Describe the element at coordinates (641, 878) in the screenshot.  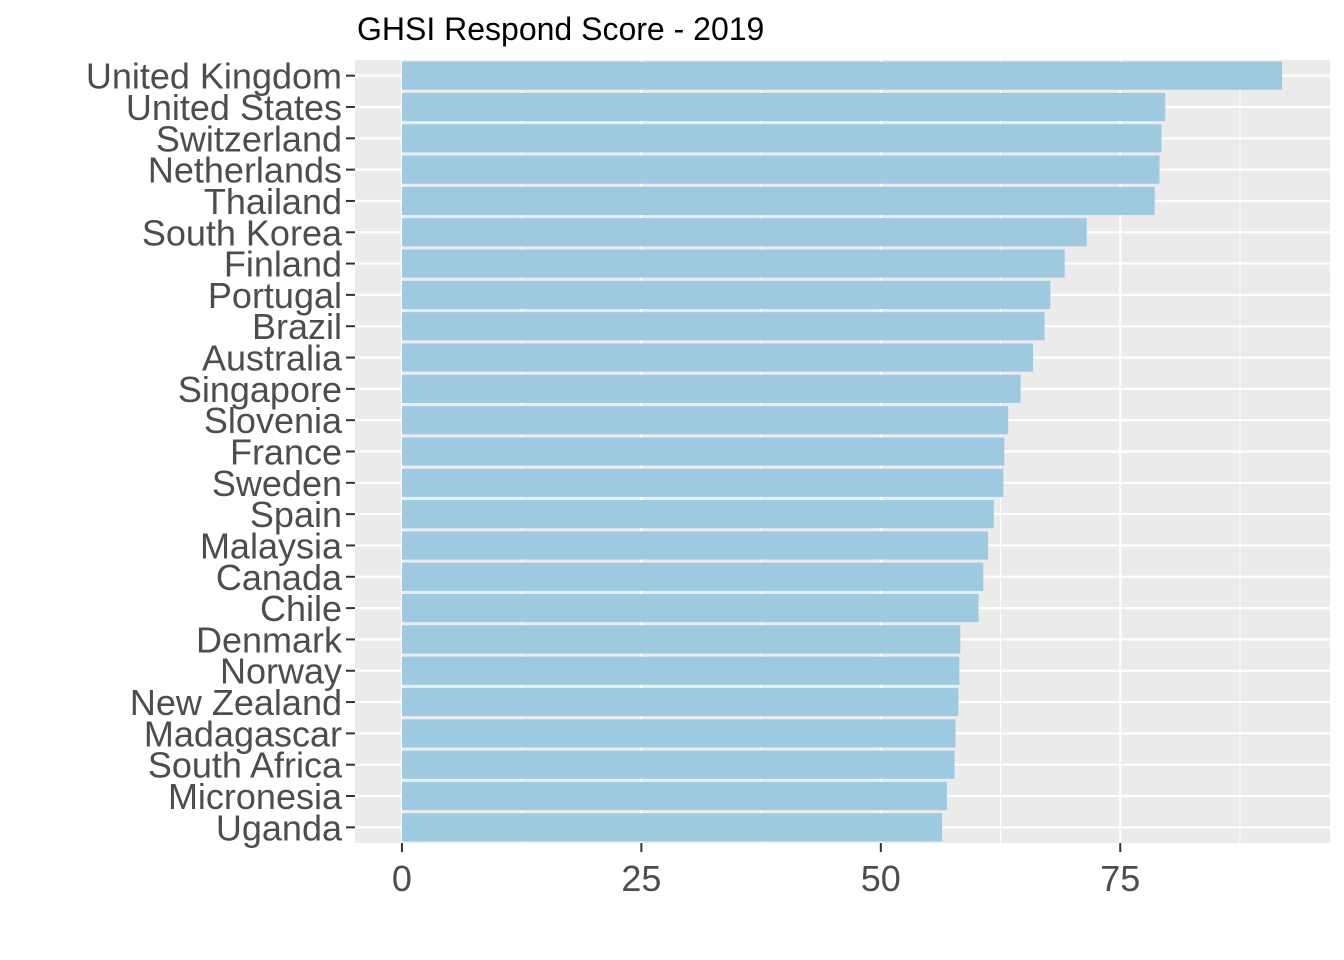
I see `x-tick-label: 25` at that location.